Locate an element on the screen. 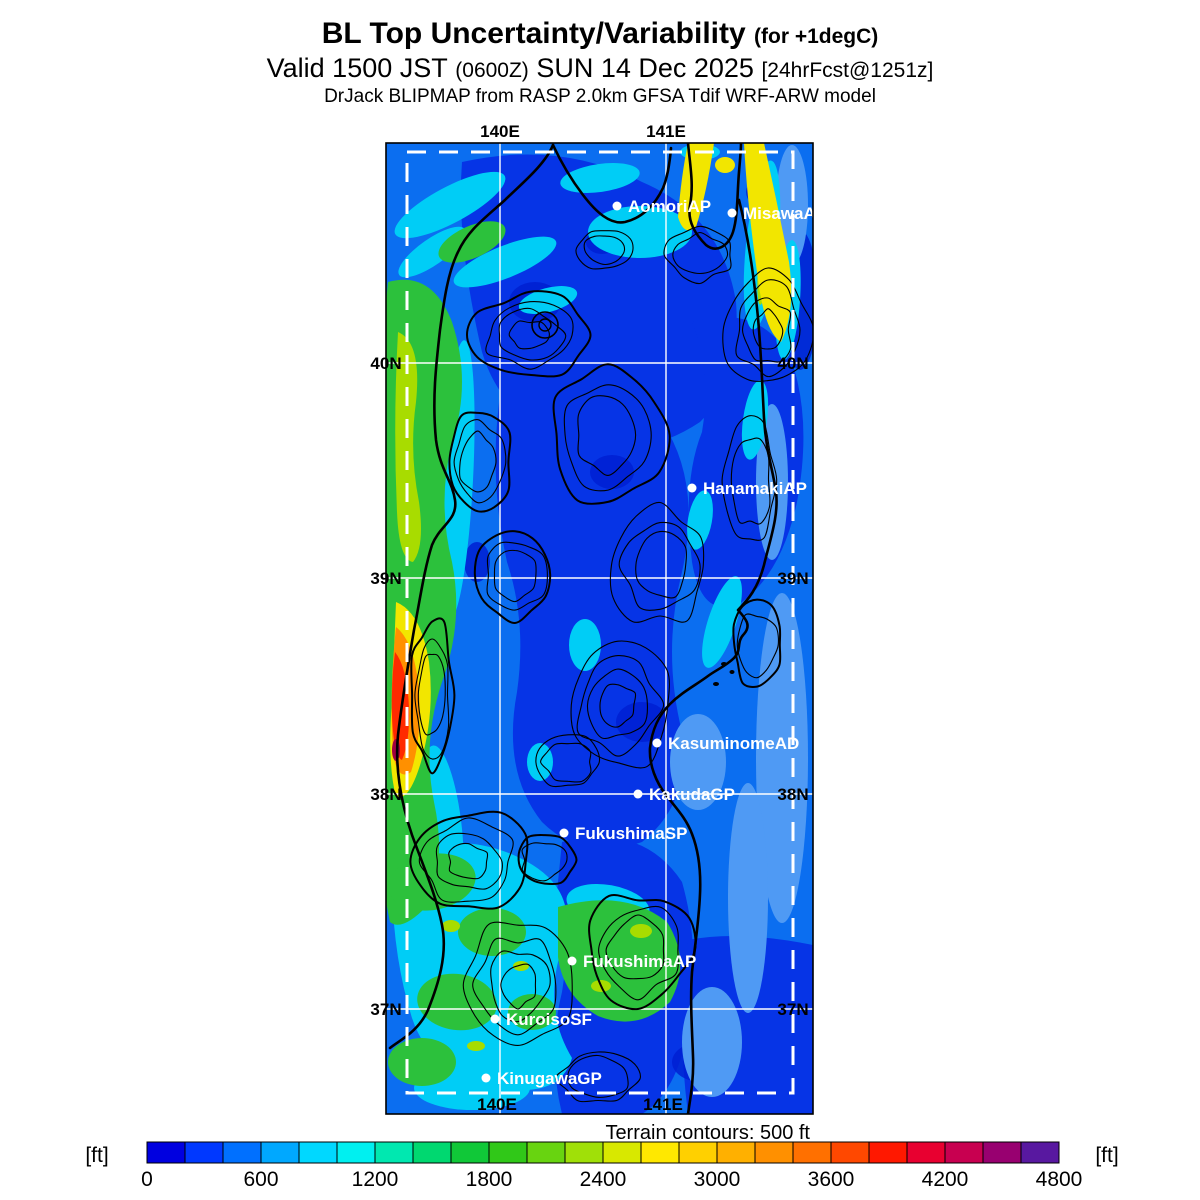  colorbar-tick-2400: 2400 is located at coordinates (603, 1179).